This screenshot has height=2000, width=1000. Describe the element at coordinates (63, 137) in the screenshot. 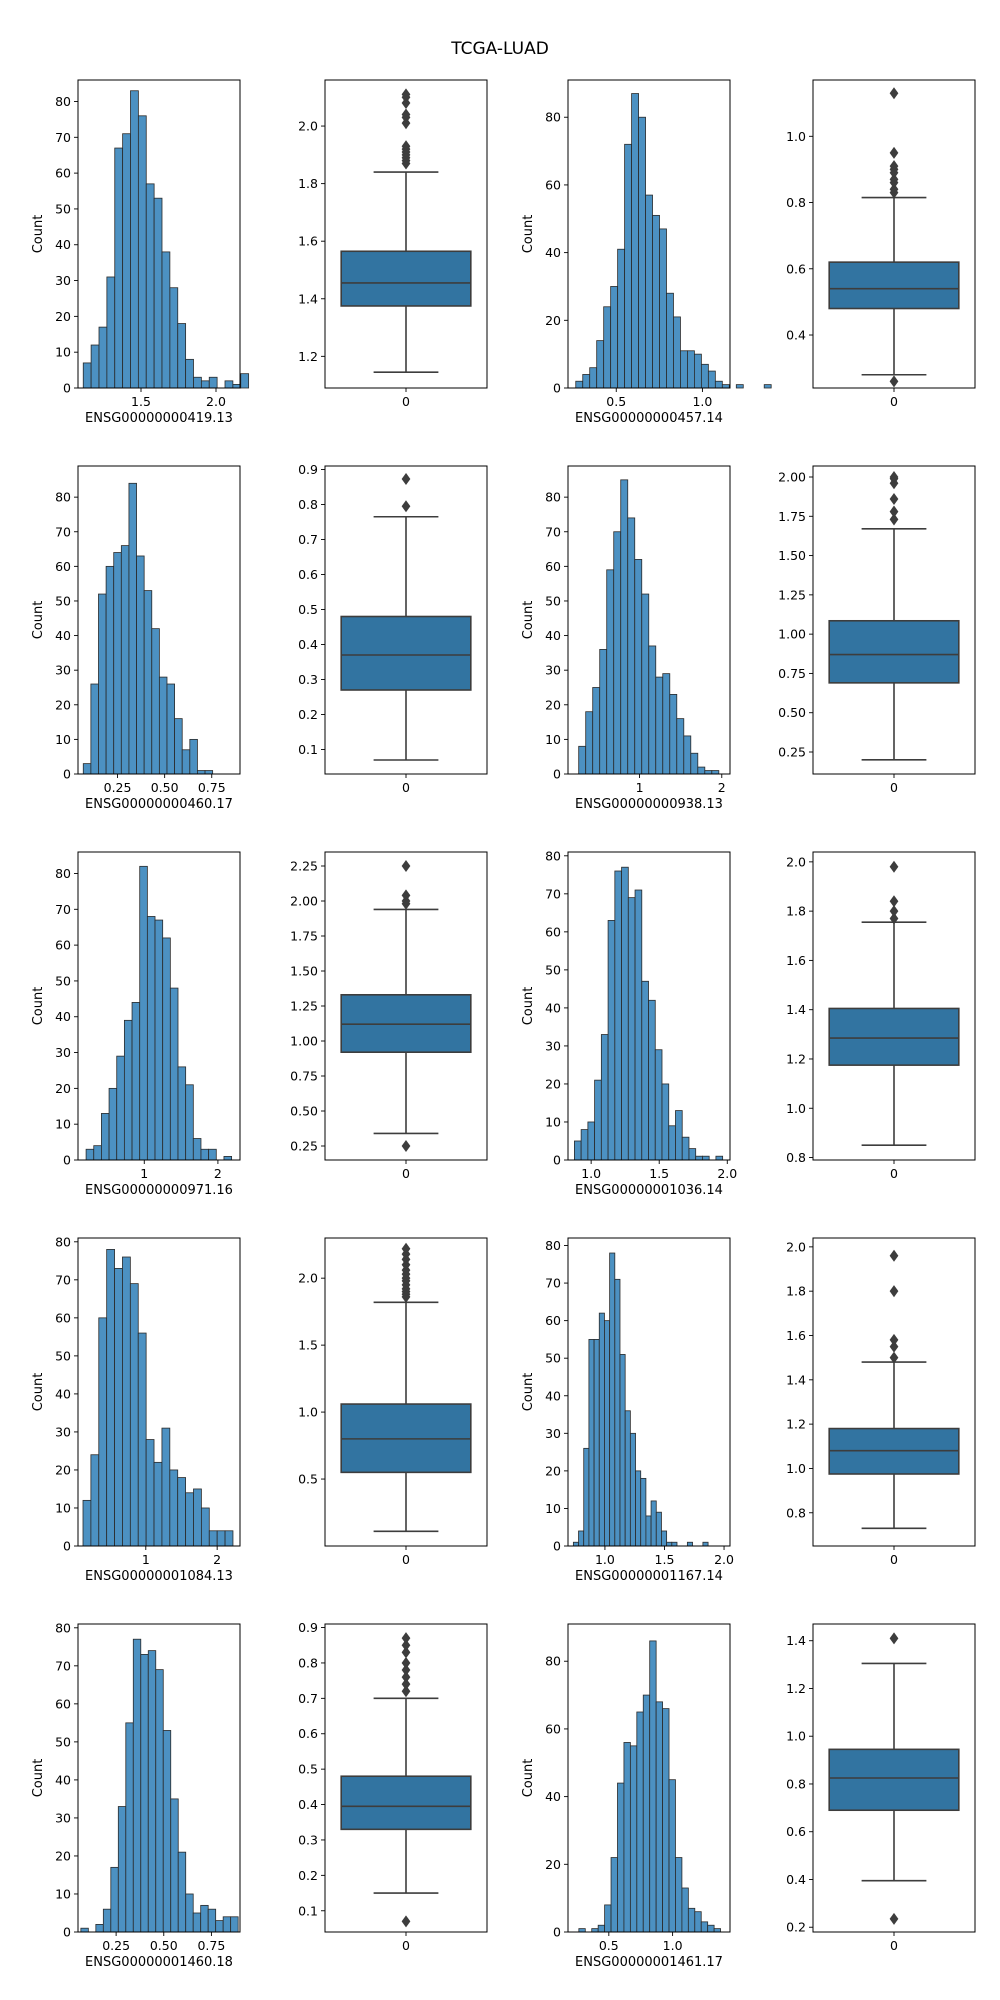

I see `y-tick-label: 70` at that location.